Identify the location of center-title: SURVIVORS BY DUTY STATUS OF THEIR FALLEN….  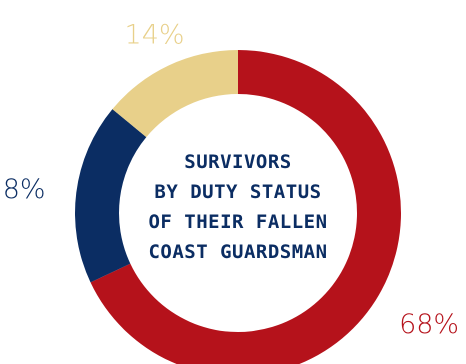
(237, 207).